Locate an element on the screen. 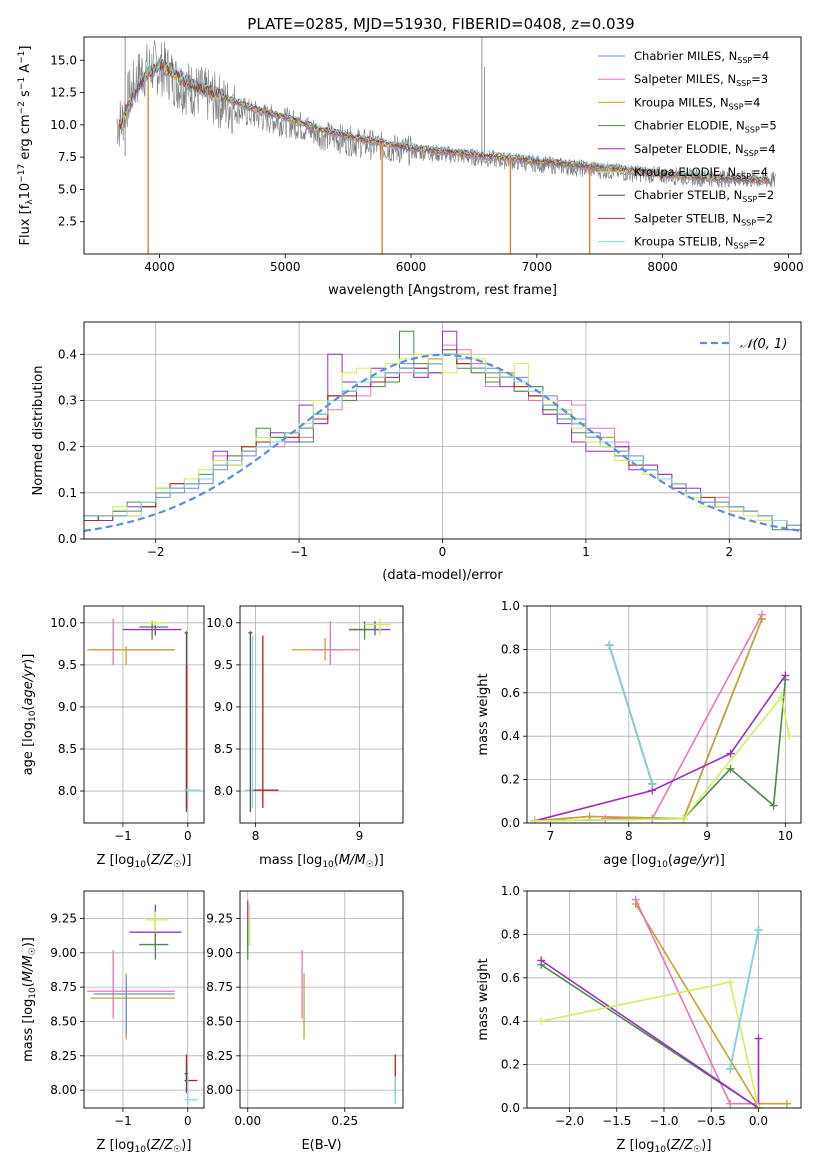 The image size is (819, 1170). x-axis-label: age [log10(age/yr)] is located at coordinates (664, 861).